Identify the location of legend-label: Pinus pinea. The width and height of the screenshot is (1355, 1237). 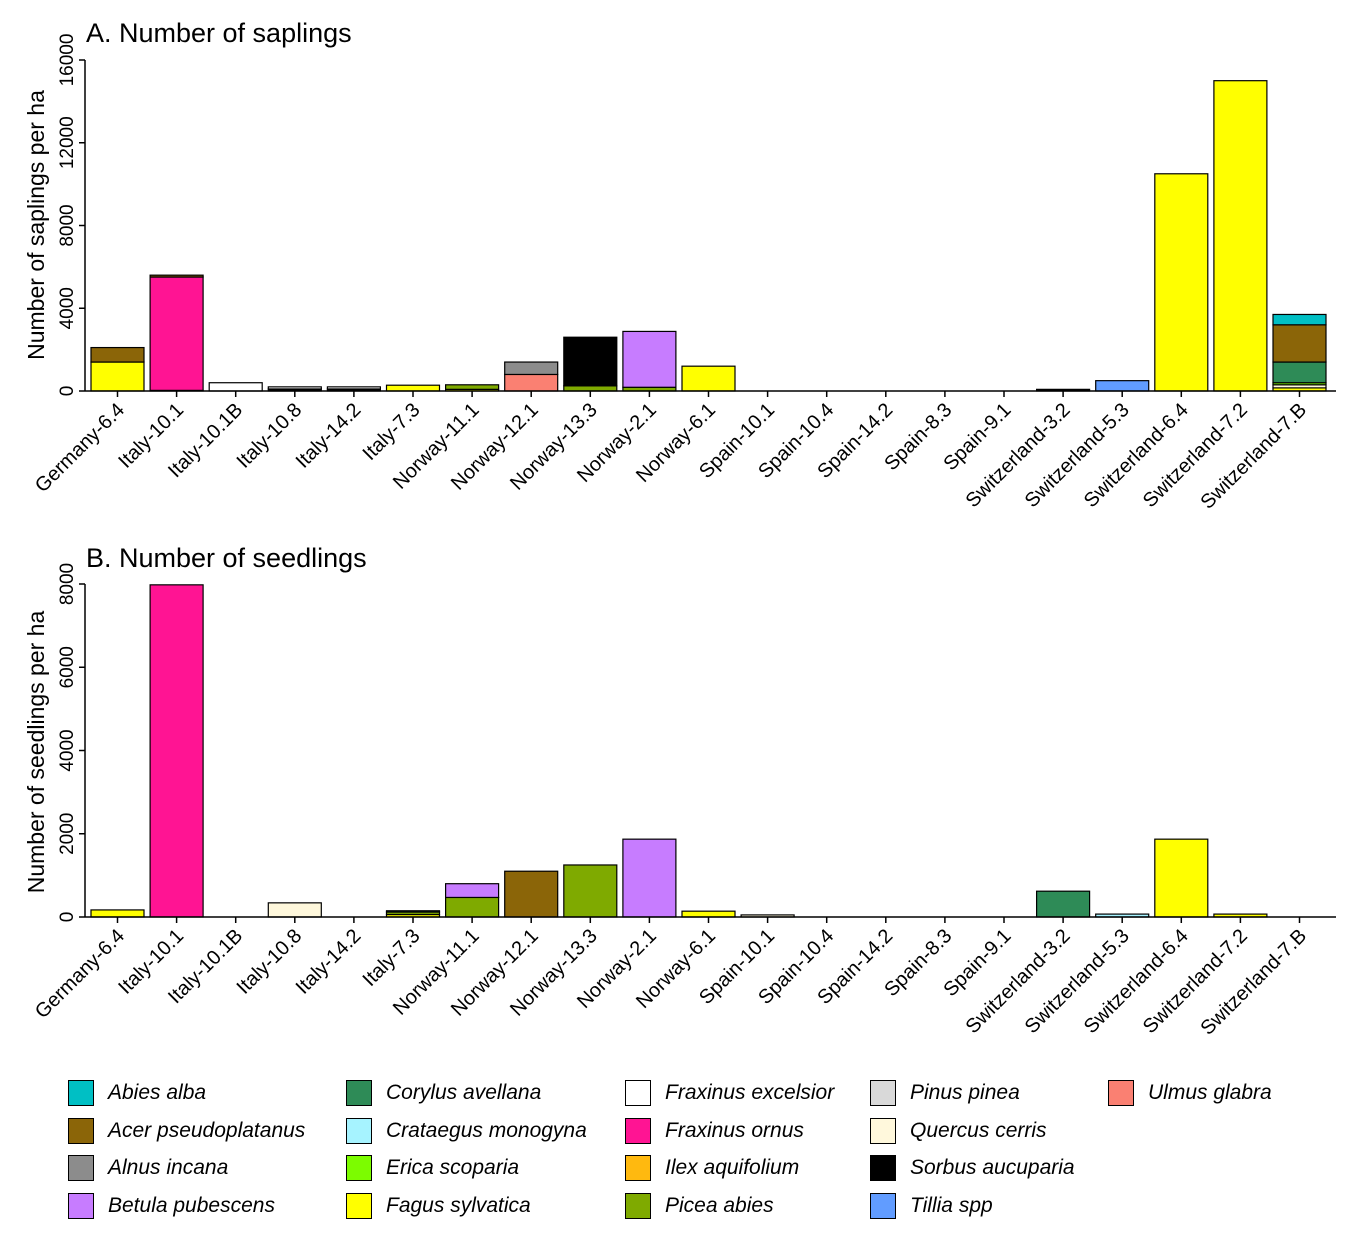
(965, 1092).